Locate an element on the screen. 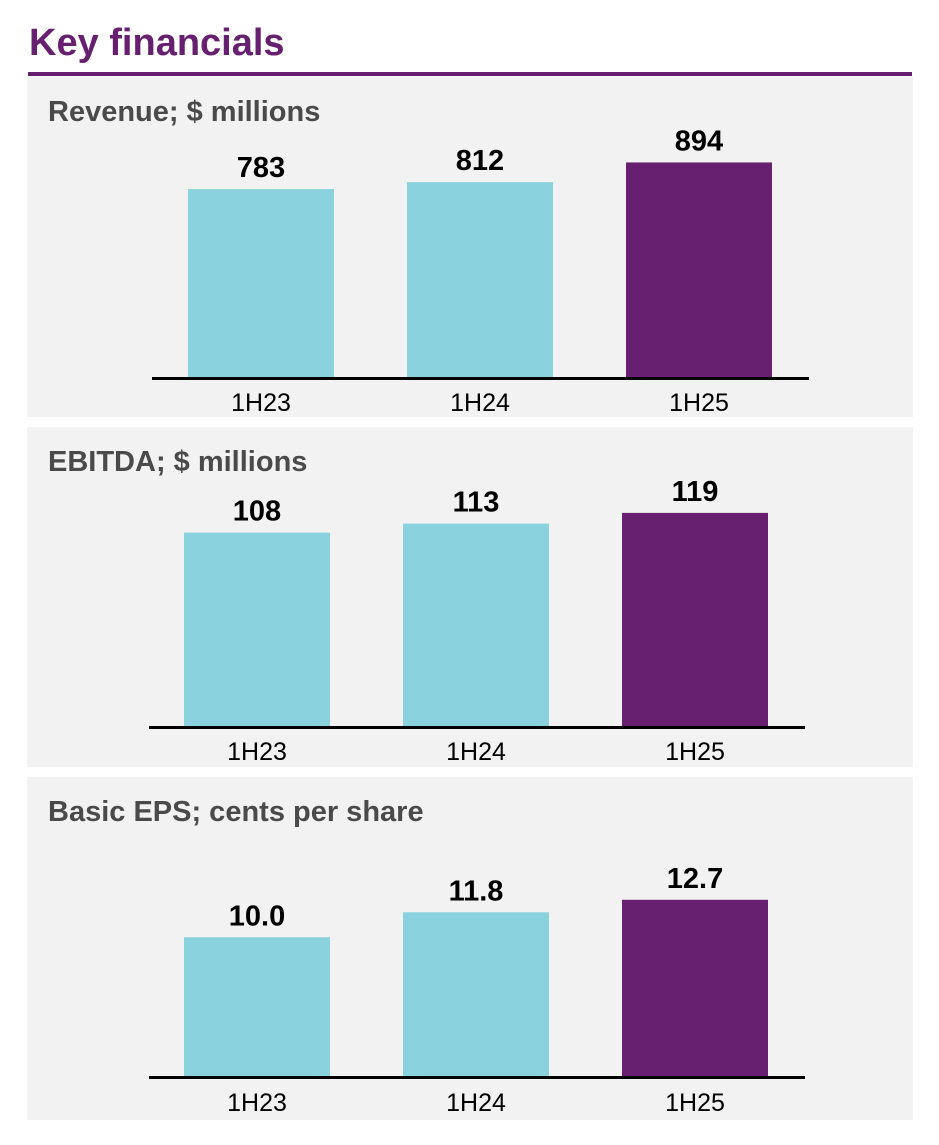 This screenshot has width=939, height=1145. revenue-value-label: 812 is located at coordinates (480, 161).